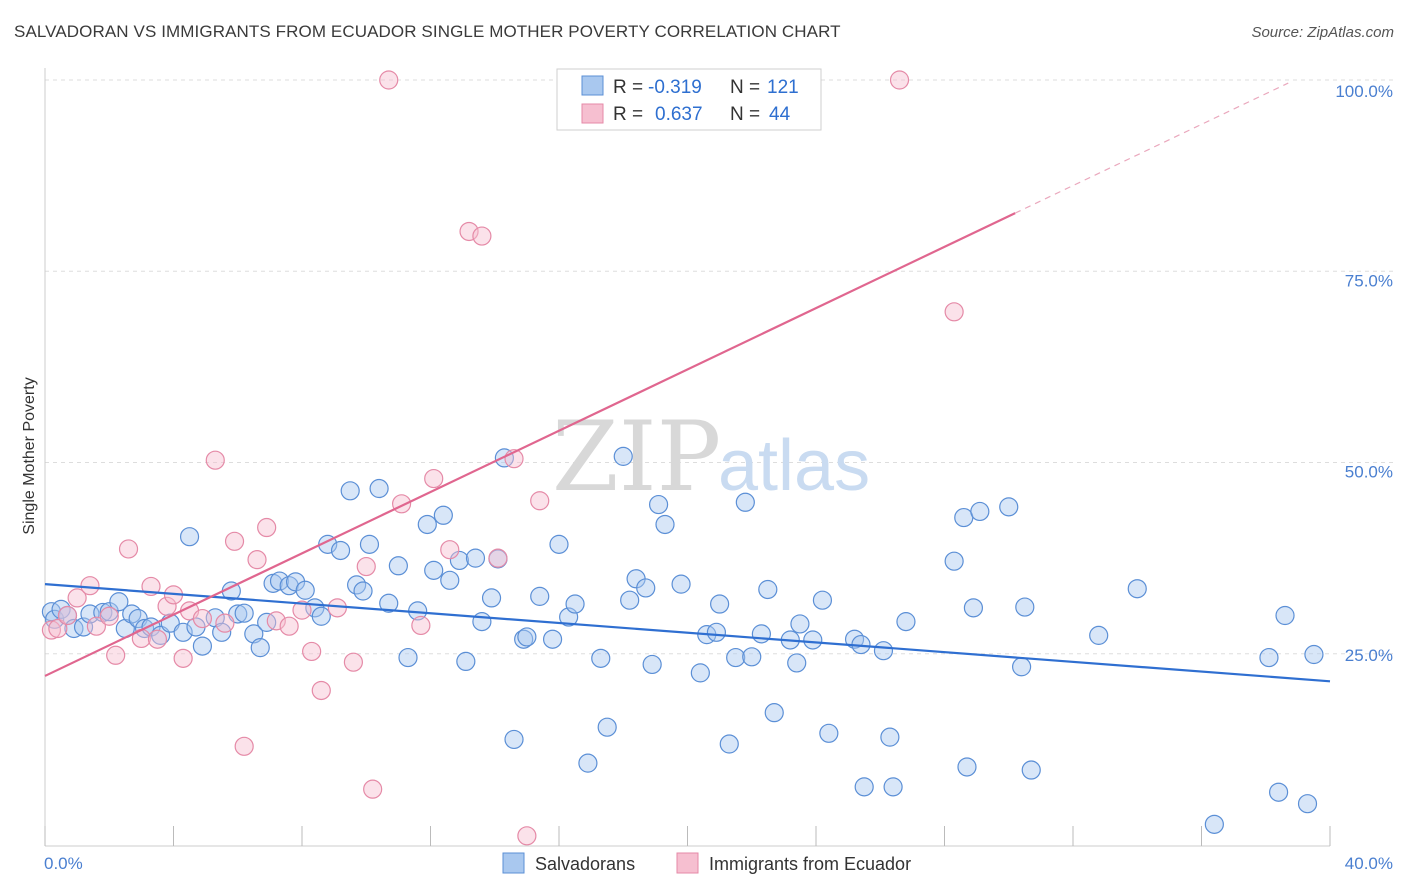 This screenshot has width=1406, height=892. What do you see at coordinates (1369, 280) in the screenshot?
I see `y-tick-label-75: 75.0%` at bounding box center [1369, 280].